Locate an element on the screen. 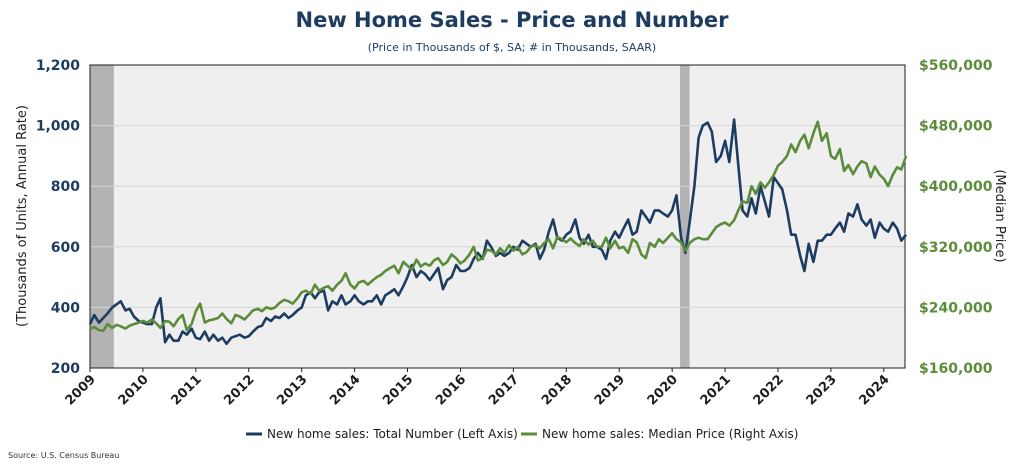 The image size is (1024, 465). x-tick-label: 2016 is located at coordinates (451, 390).